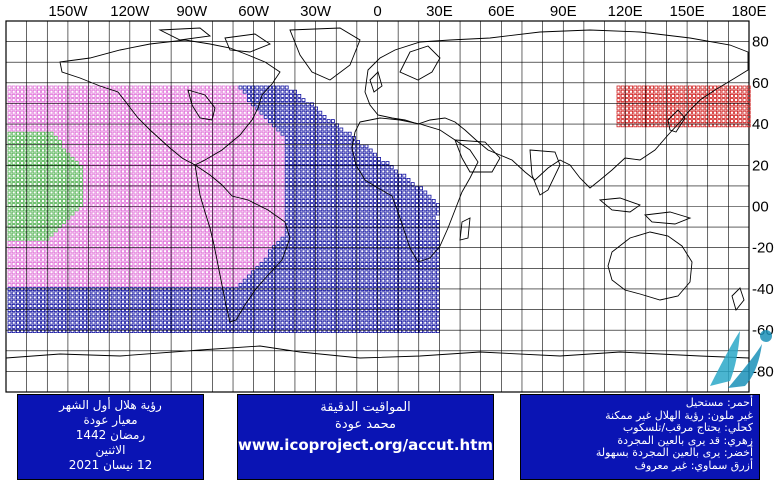 This screenshot has height=482, width=780. Describe the element at coordinates (760, 165) in the screenshot. I see `latitude-label: 20` at that location.